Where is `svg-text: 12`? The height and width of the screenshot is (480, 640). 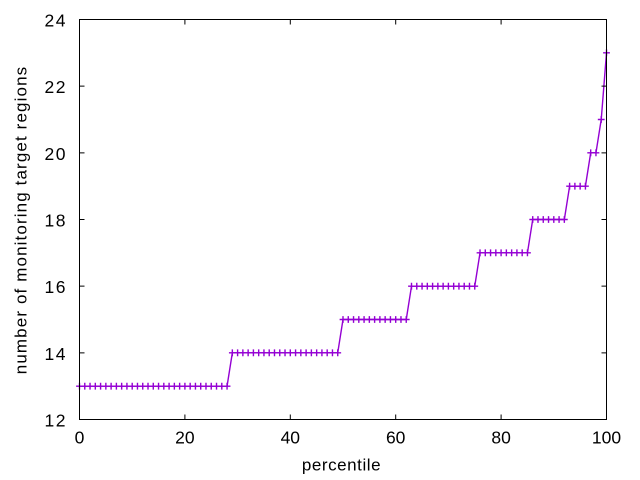
svg-text: 12 is located at coordinates (56, 421).